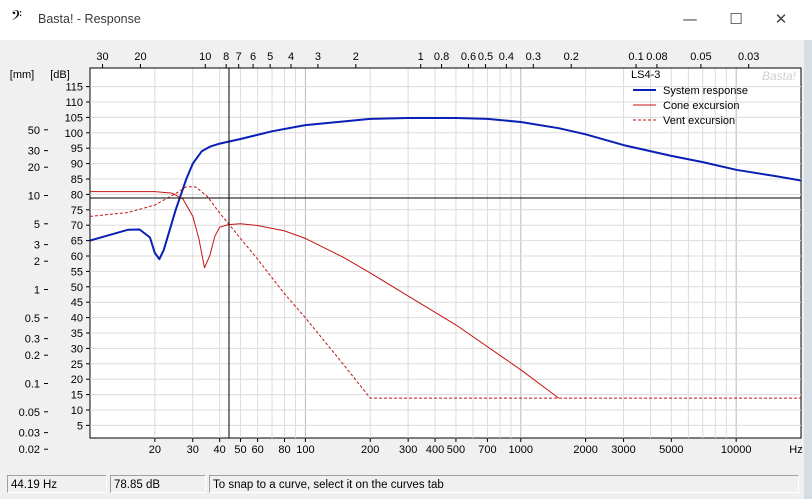 This screenshot has height=499, width=812. What do you see at coordinates (77, 226) in the screenshot?
I see `db-tick-label: 70` at bounding box center [77, 226].